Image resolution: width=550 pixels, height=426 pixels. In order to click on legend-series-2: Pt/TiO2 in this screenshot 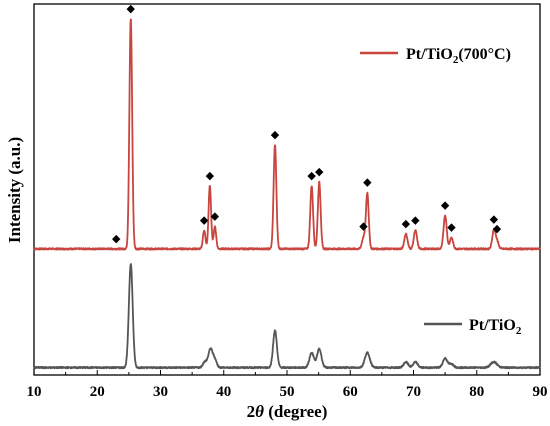, I will do `click(473, 327)`.